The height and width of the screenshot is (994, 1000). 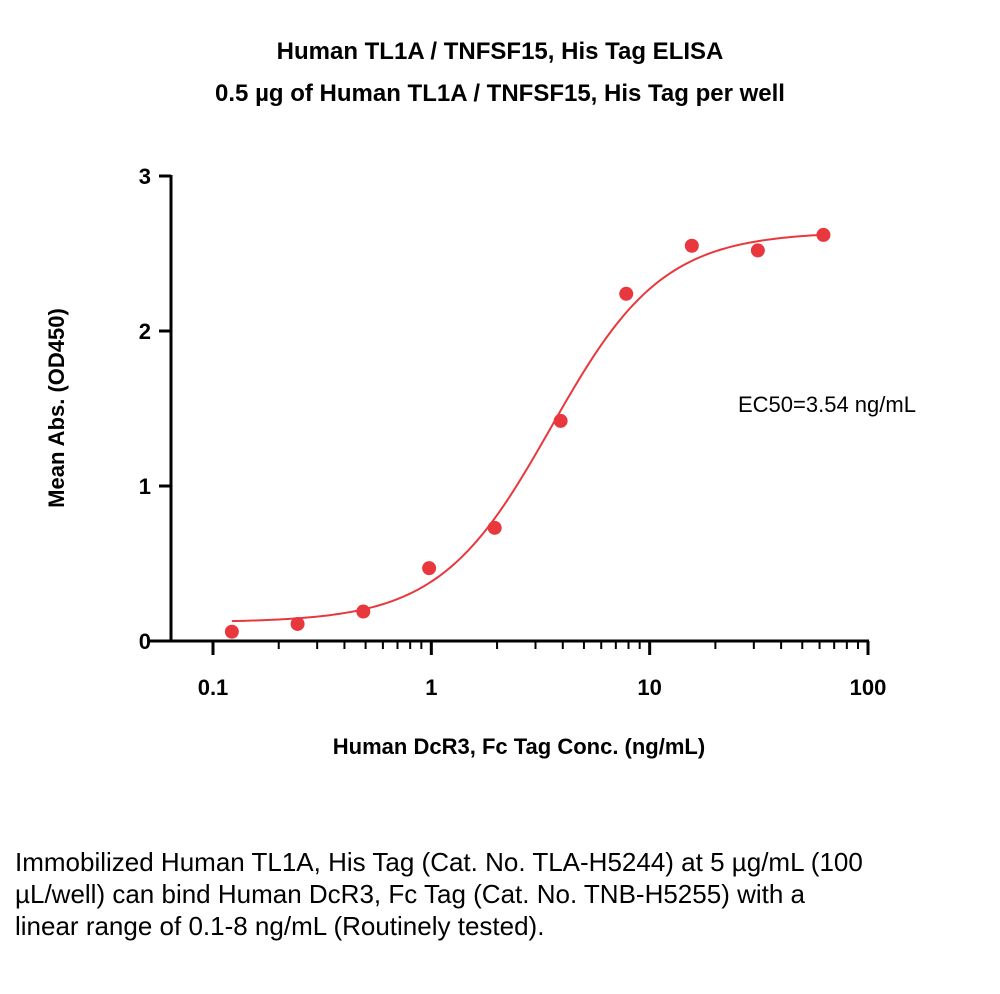 What do you see at coordinates (868, 687) in the screenshot?
I see `x-tick-label: 100` at bounding box center [868, 687].